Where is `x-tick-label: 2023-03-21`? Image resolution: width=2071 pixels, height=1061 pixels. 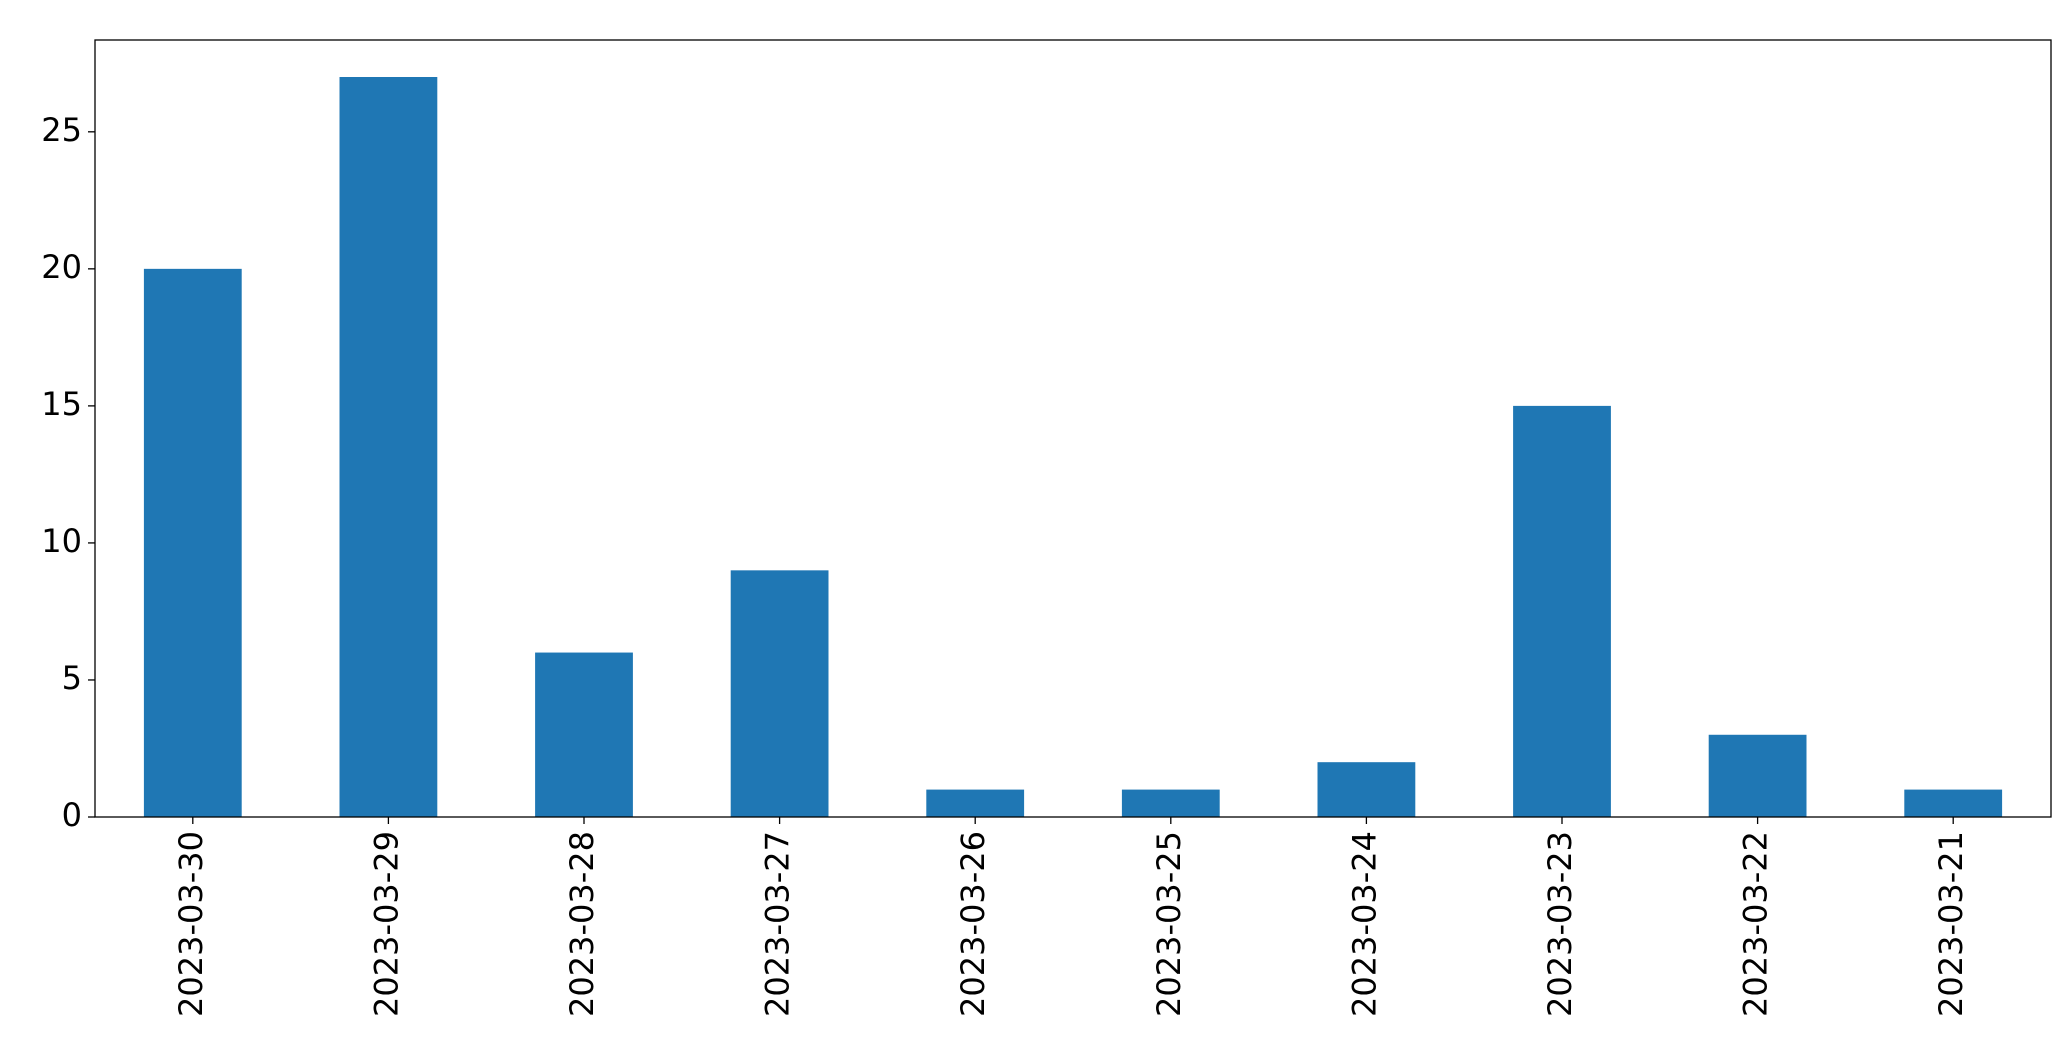
x-tick-label: 2023-03-21 is located at coordinates (1951, 924).